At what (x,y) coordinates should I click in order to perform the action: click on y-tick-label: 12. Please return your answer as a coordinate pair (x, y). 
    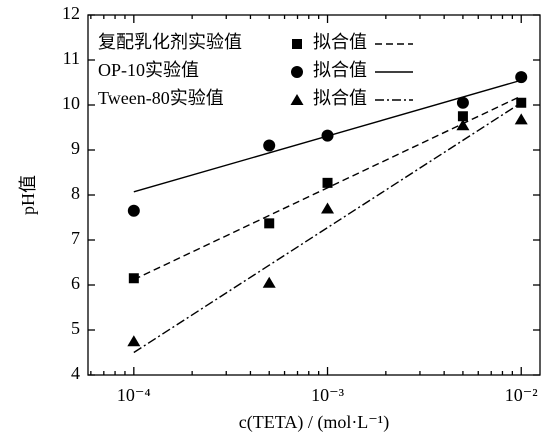
    Looking at the image, I should click on (71, 13).